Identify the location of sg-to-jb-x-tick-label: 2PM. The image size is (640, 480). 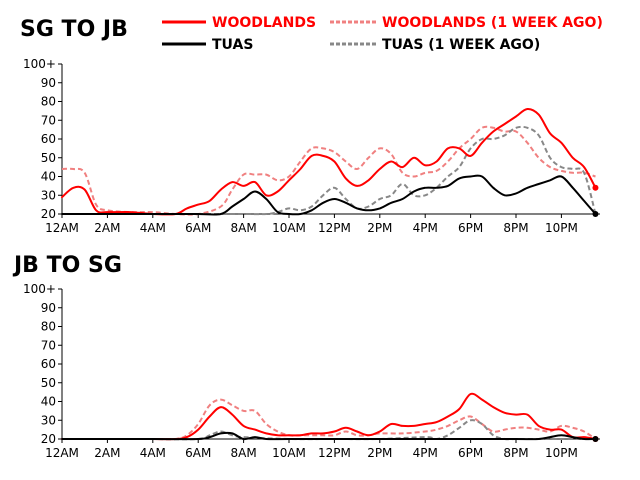
(379, 228).